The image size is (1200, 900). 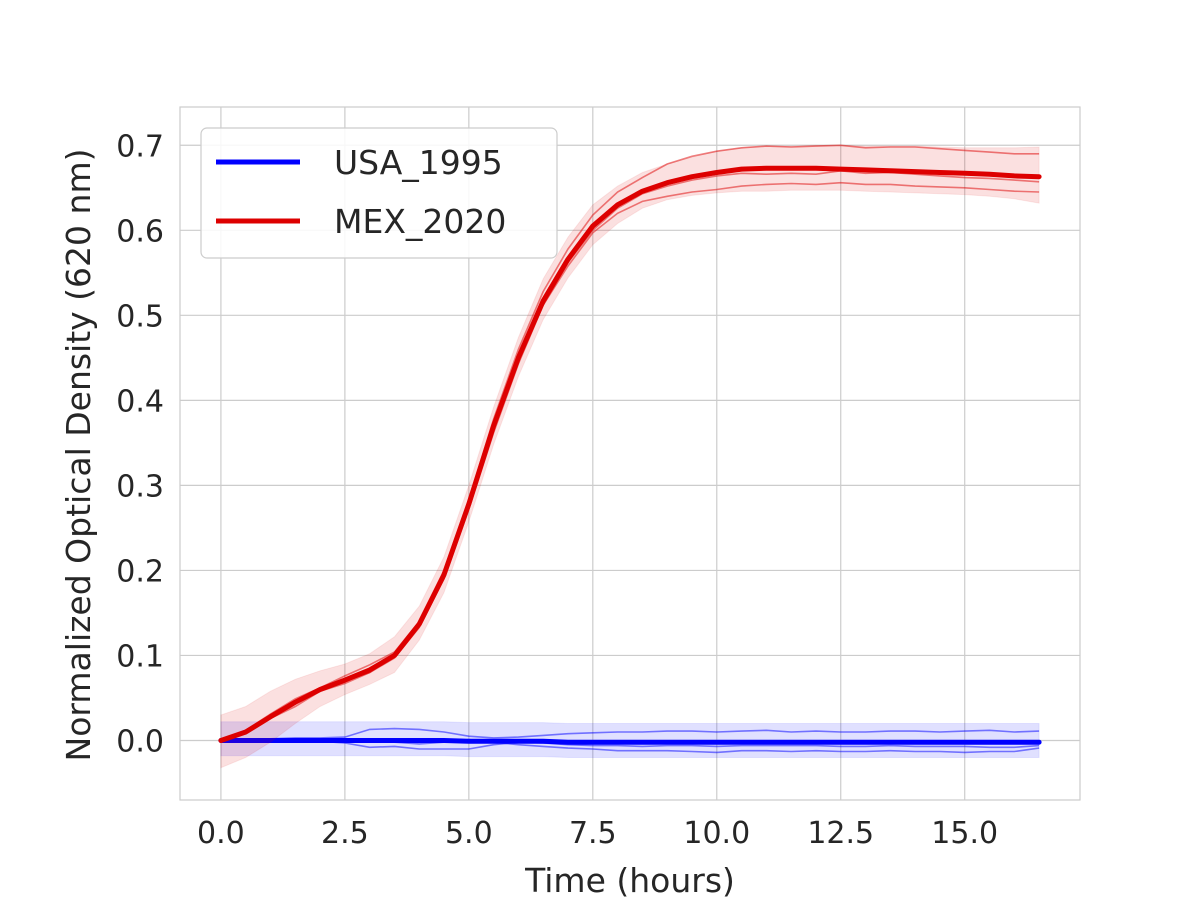 I want to click on y-tick-labels: 0.0 0.1 0.2 0.3 0.4 0.5 0.6 0.7, so click(x=140, y=444).